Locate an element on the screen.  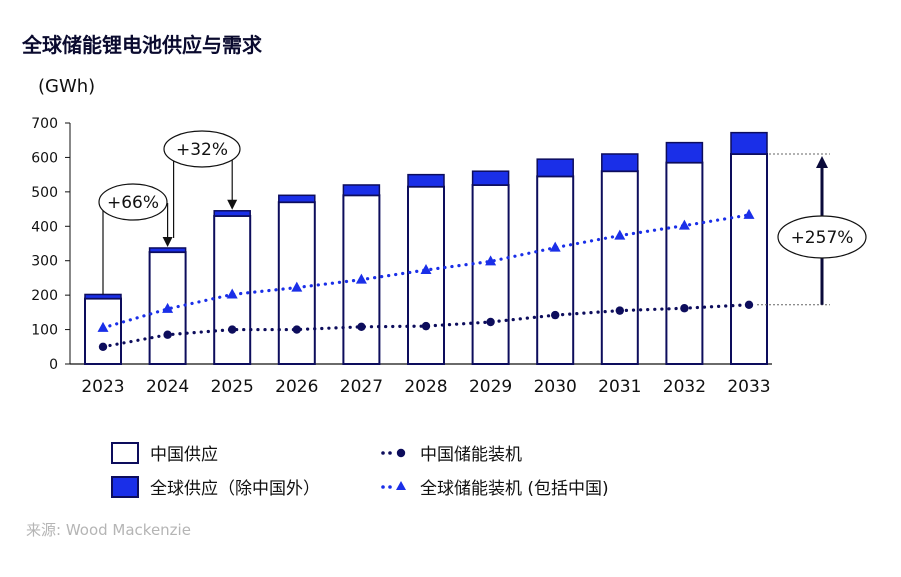
chart-title: 全球储能锂电池供应与需求 is located at coordinates (142, 45).